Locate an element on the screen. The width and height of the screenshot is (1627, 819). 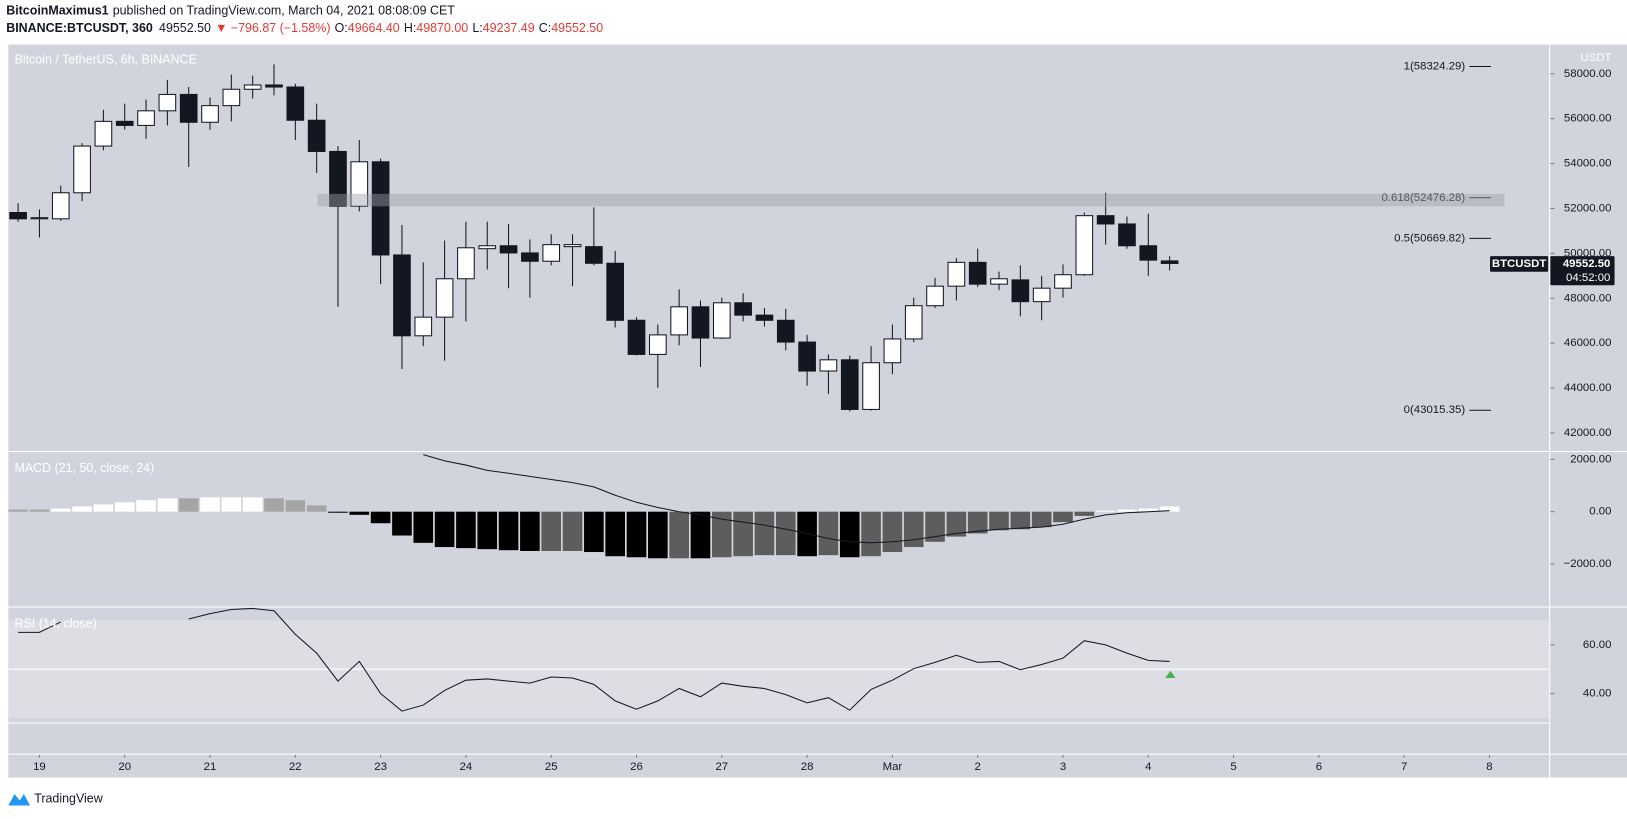
x-tick-label: 28 is located at coordinates (807, 767).